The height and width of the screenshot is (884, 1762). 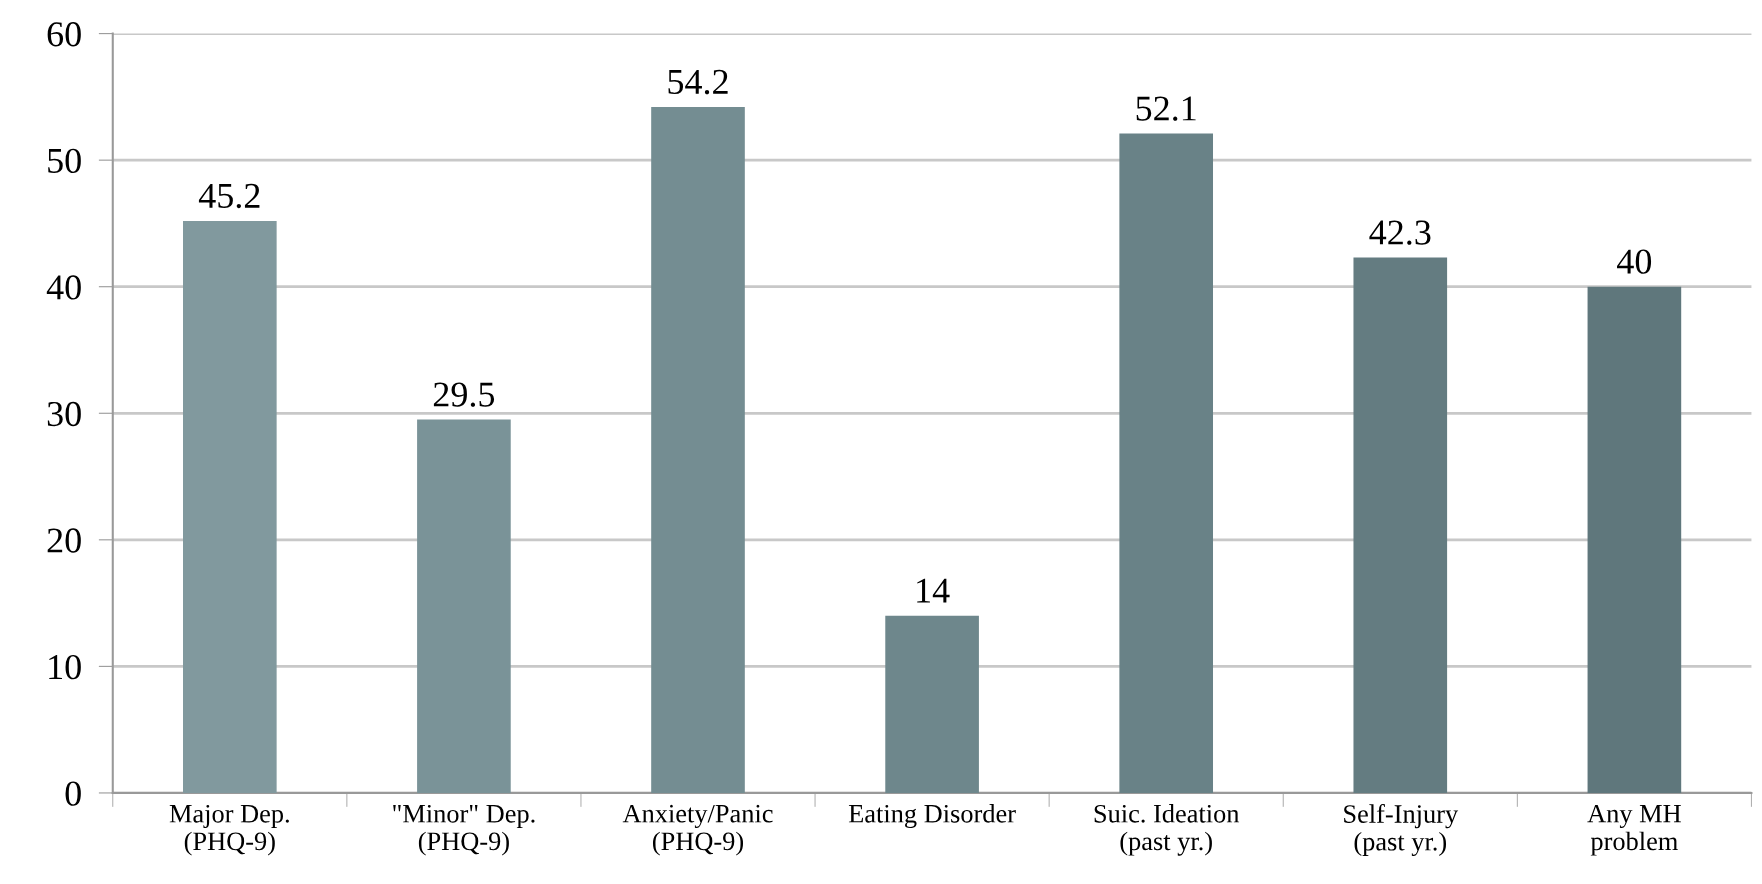 What do you see at coordinates (464, 394) in the screenshot?
I see `data-label: 29.5` at bounding box center [464, 394].